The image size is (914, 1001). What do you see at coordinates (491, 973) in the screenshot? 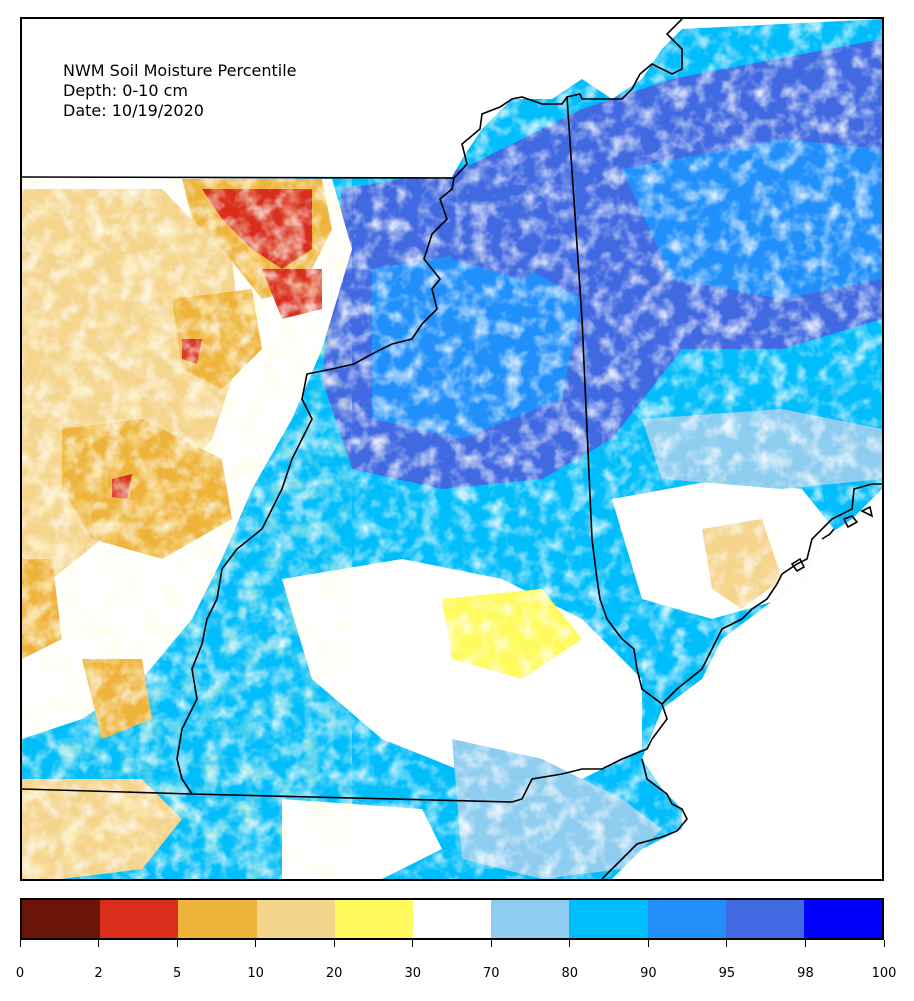
I see `colorbar-tick-label: 70` at bounding box center [491, 973].